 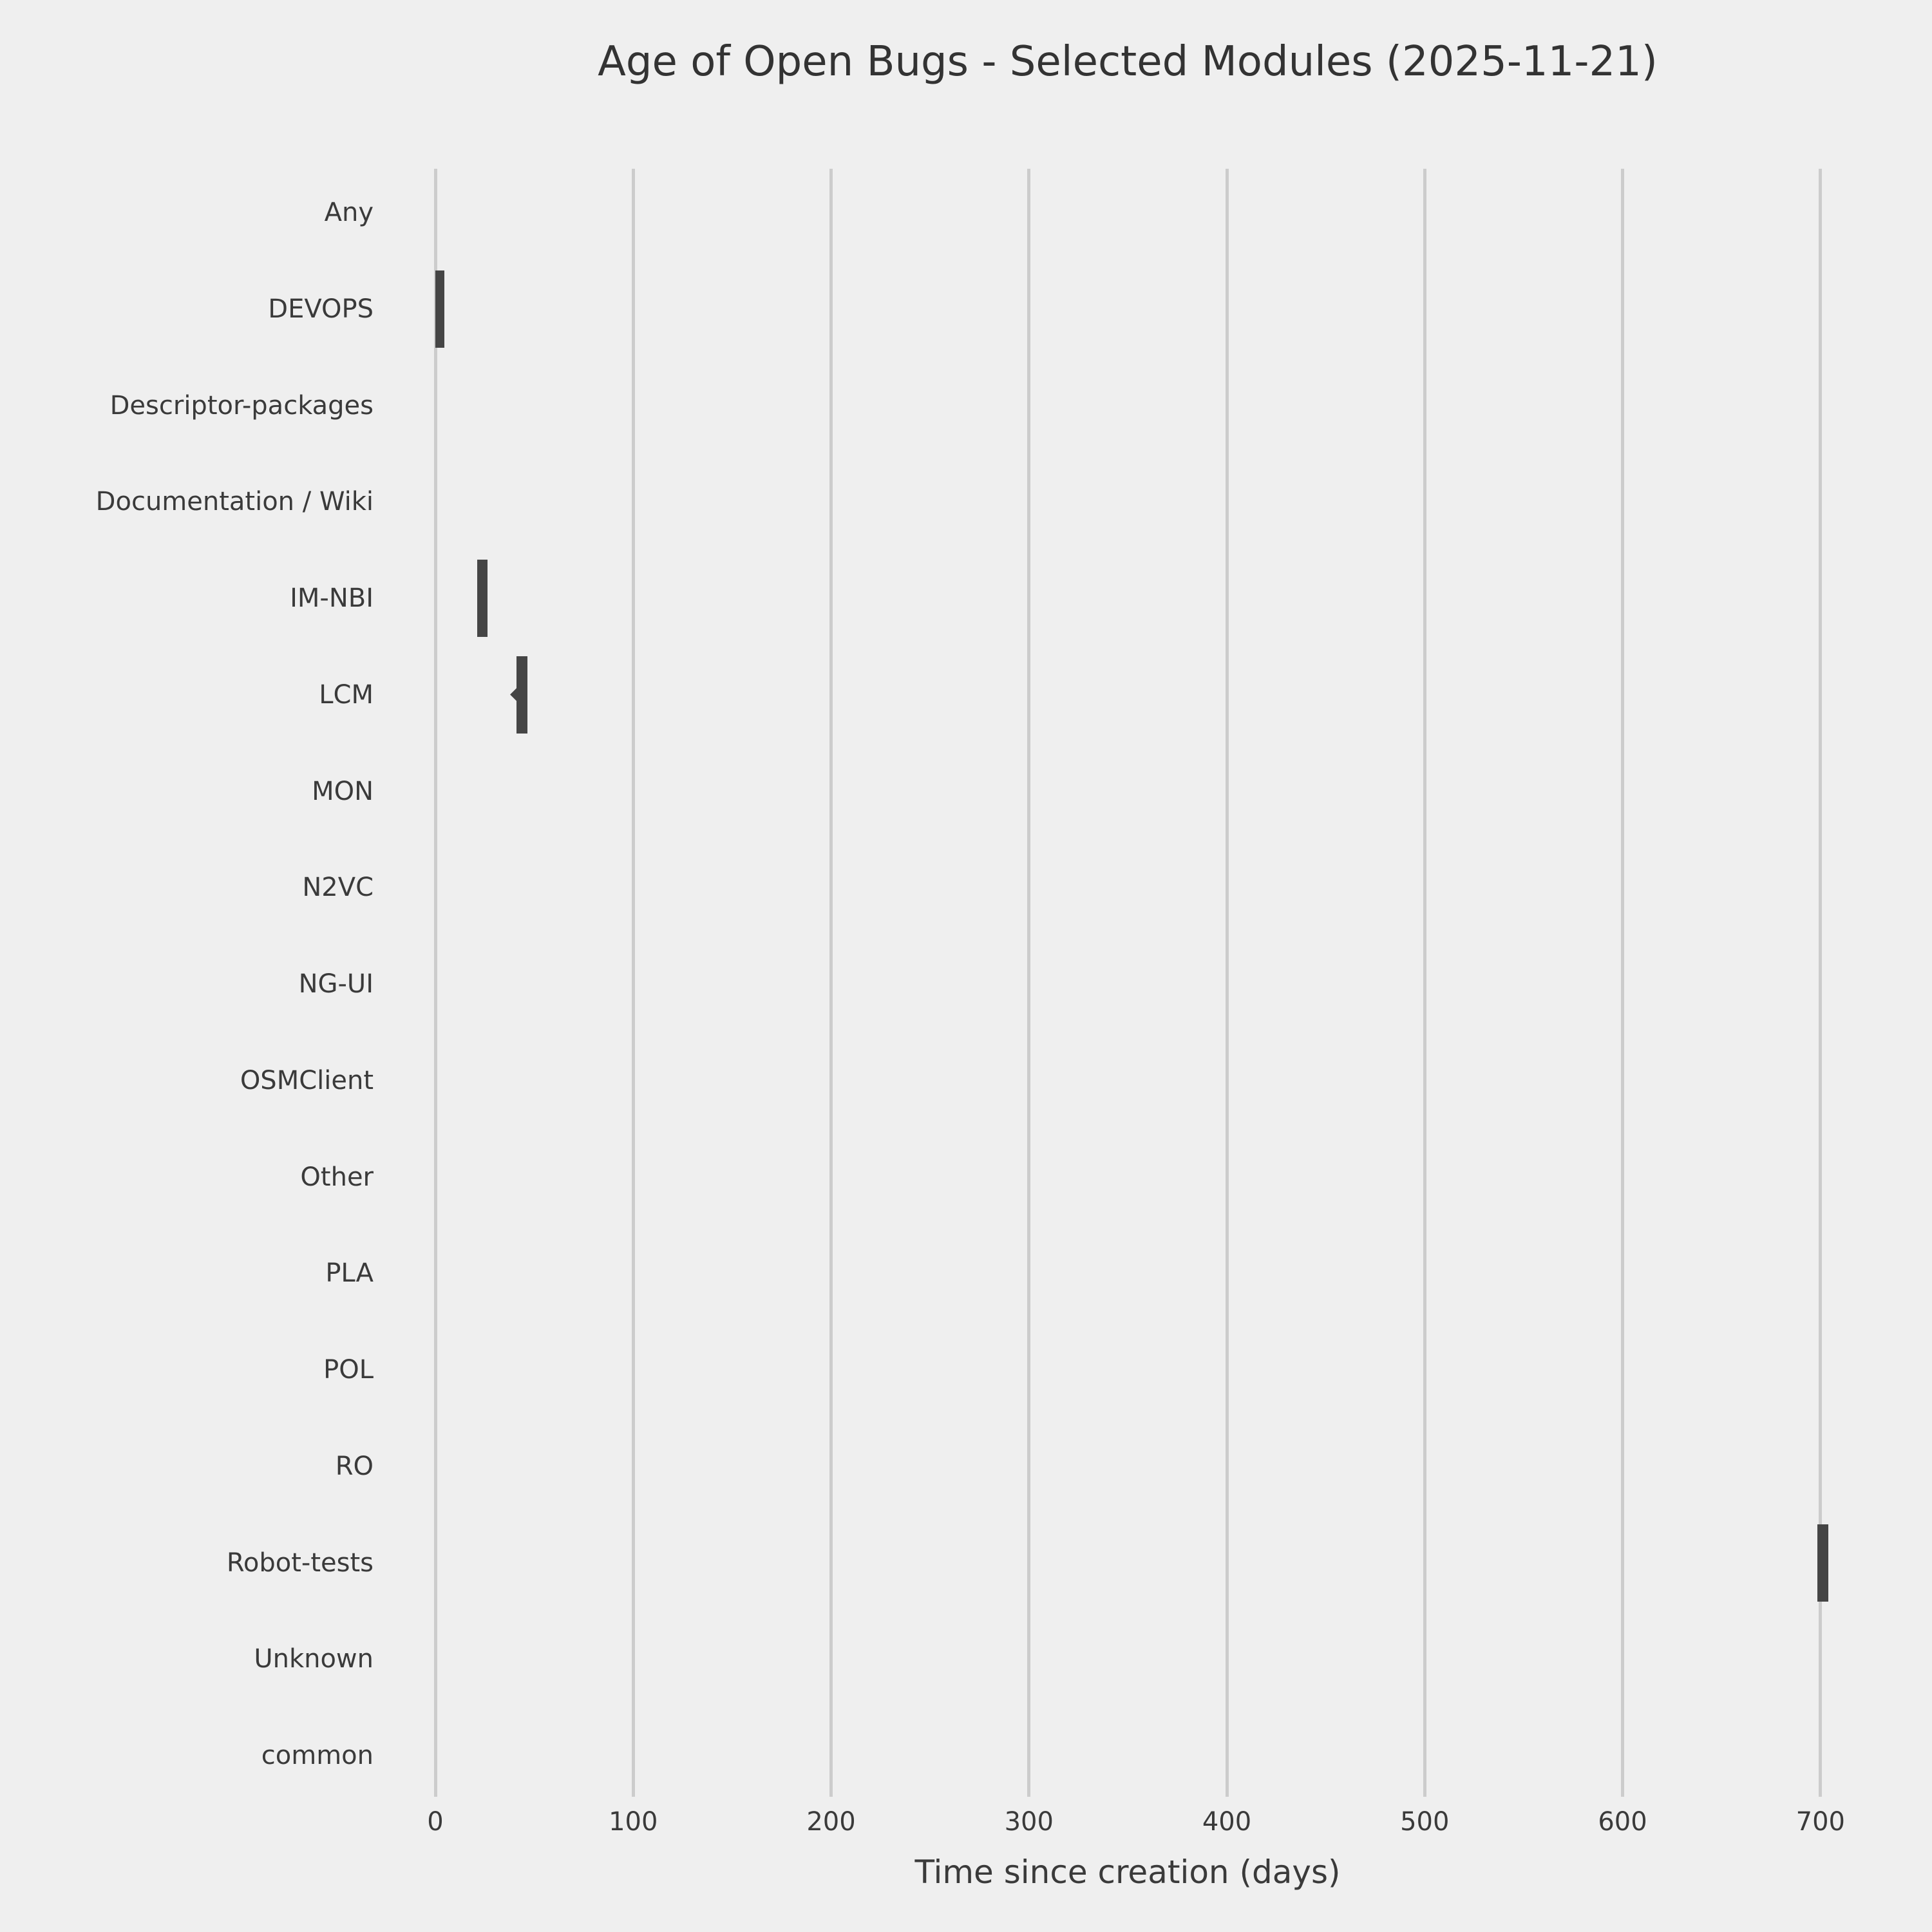 What do you see at coordinates (349, 1370) in the screenshot?
I see `y-tick-label: POL` at bounding box center [349, 1370].